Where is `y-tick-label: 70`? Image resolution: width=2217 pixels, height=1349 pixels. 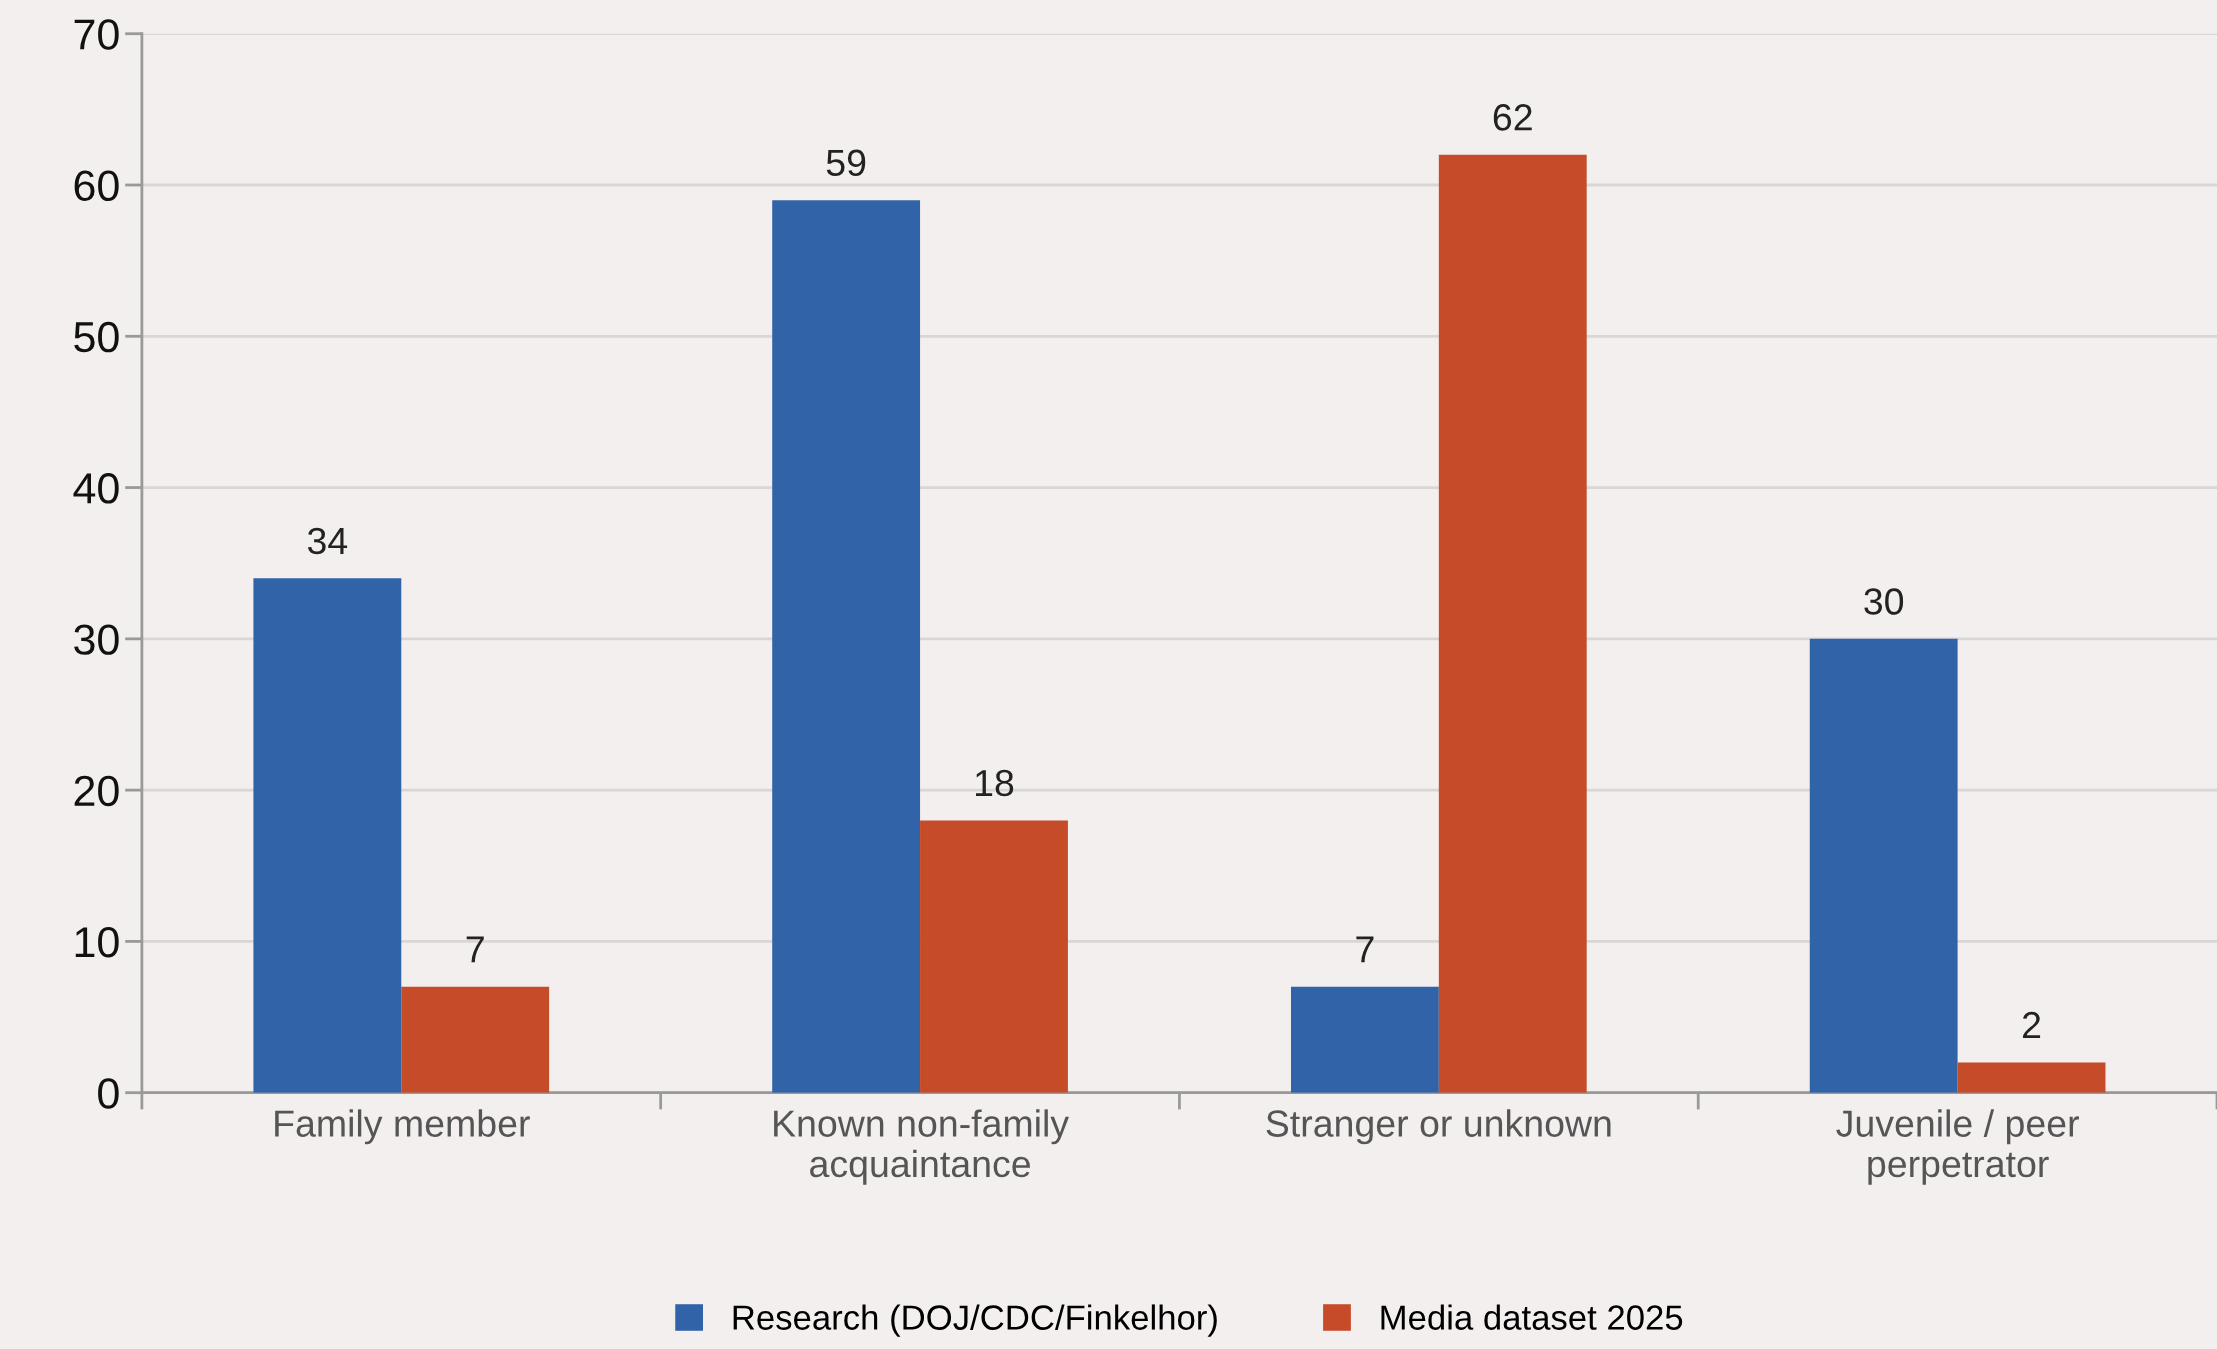 y-tick-label: 70 is located at coordinates (96, 34).